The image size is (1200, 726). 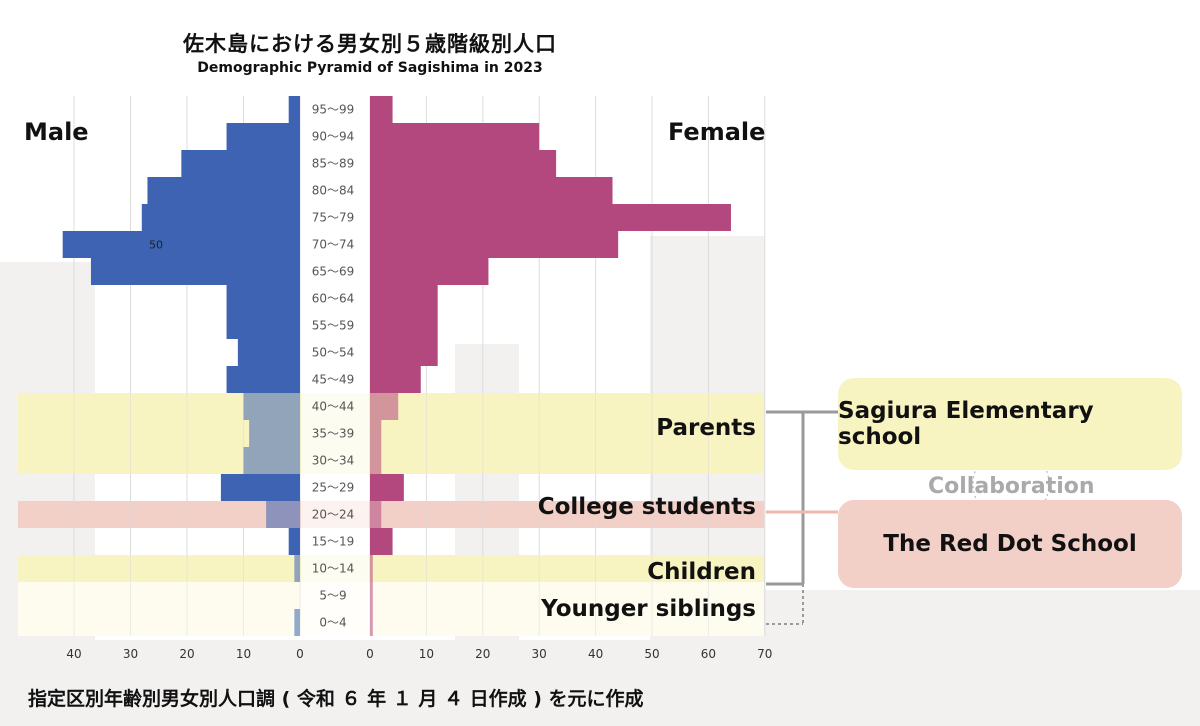 What do you see at coordinates (130, 654) in the screenshot?
I see `male-tick-label: 30` at bounding box center [130, 654].